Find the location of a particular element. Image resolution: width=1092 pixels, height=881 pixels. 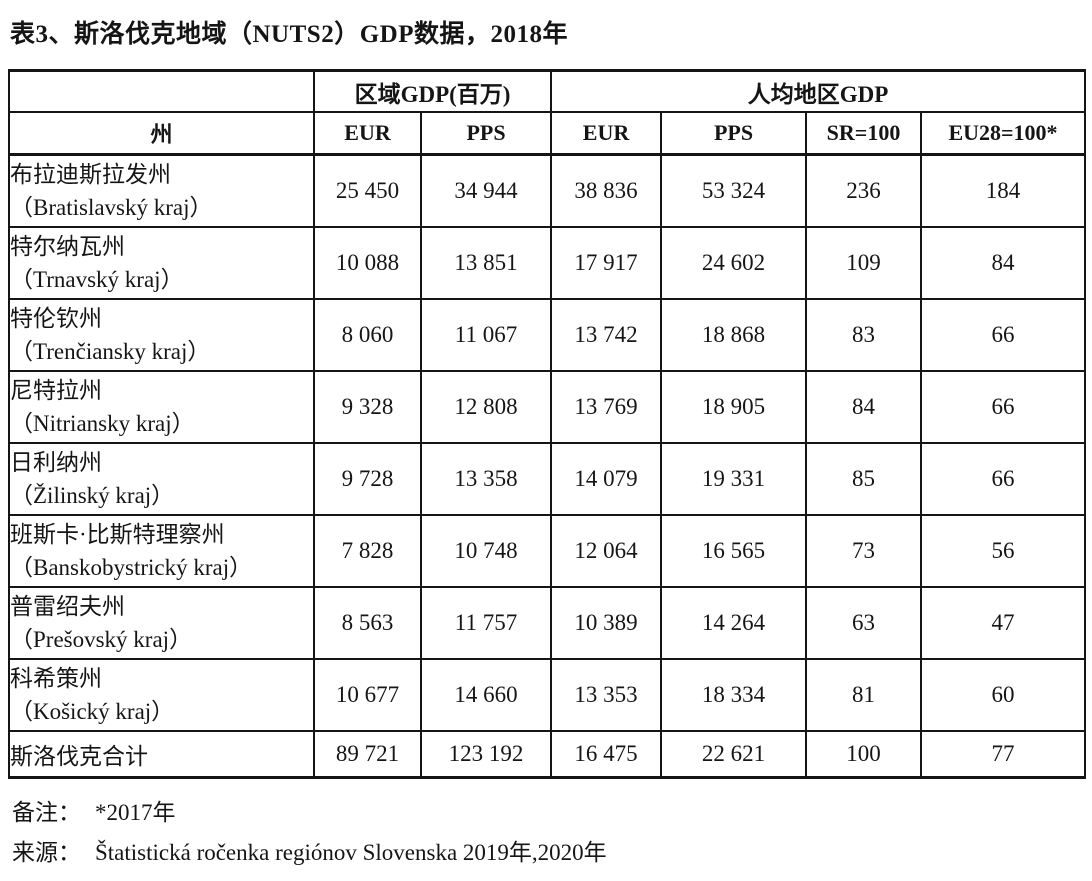

sr100-cell: 236 is located at coordinates (863, 190).